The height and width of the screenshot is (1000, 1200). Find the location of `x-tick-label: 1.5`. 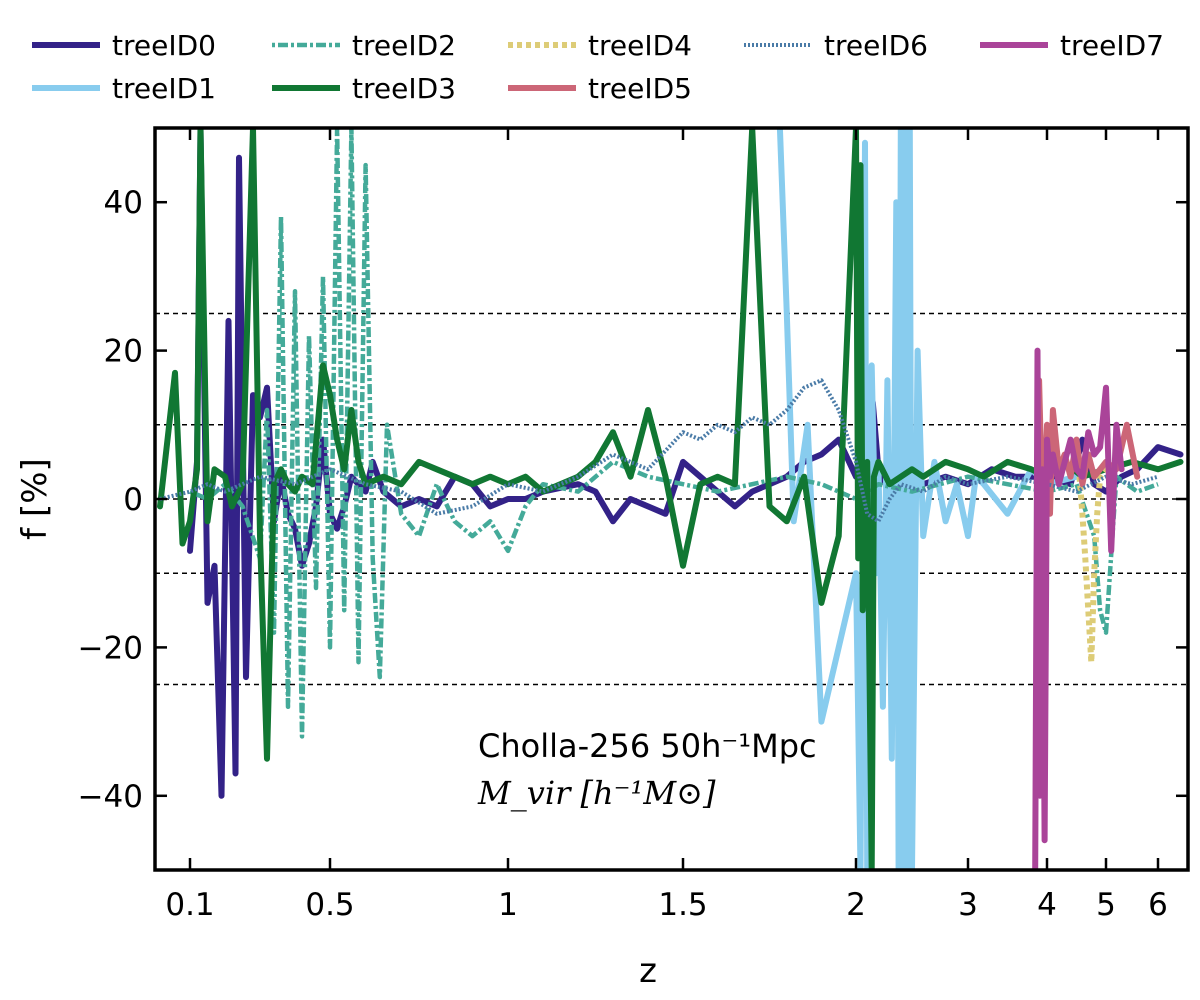

x-tick-label: 1.5 is located at coordinates (682, 905).